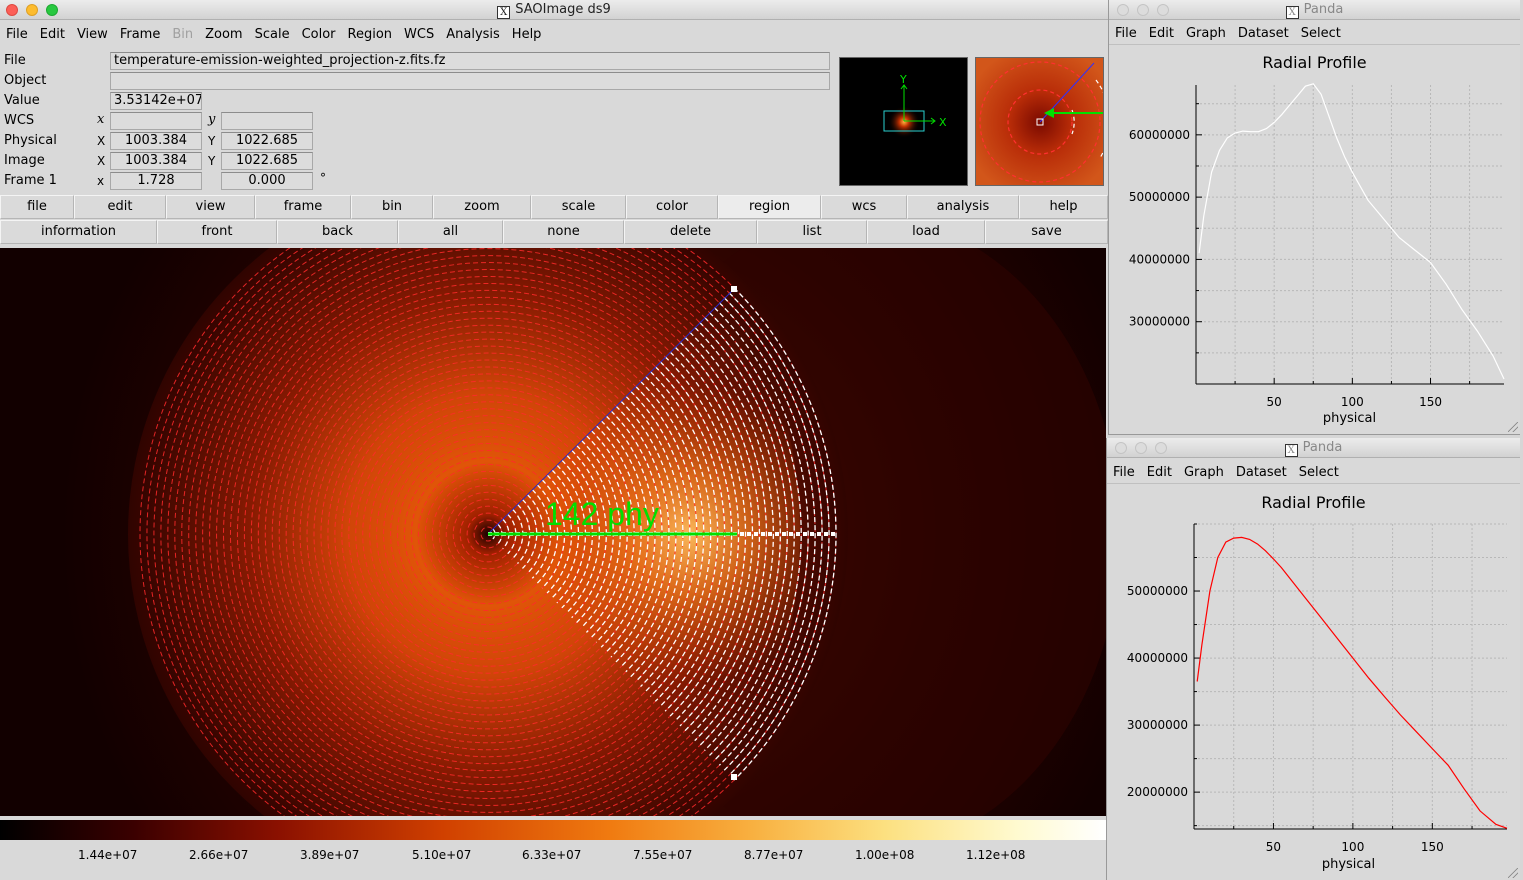 The image size is (1523, 880). What do you see at coordinates (210, 207) in the screenshot?
I see `btn-view: view` at bounding box center [210, 207].